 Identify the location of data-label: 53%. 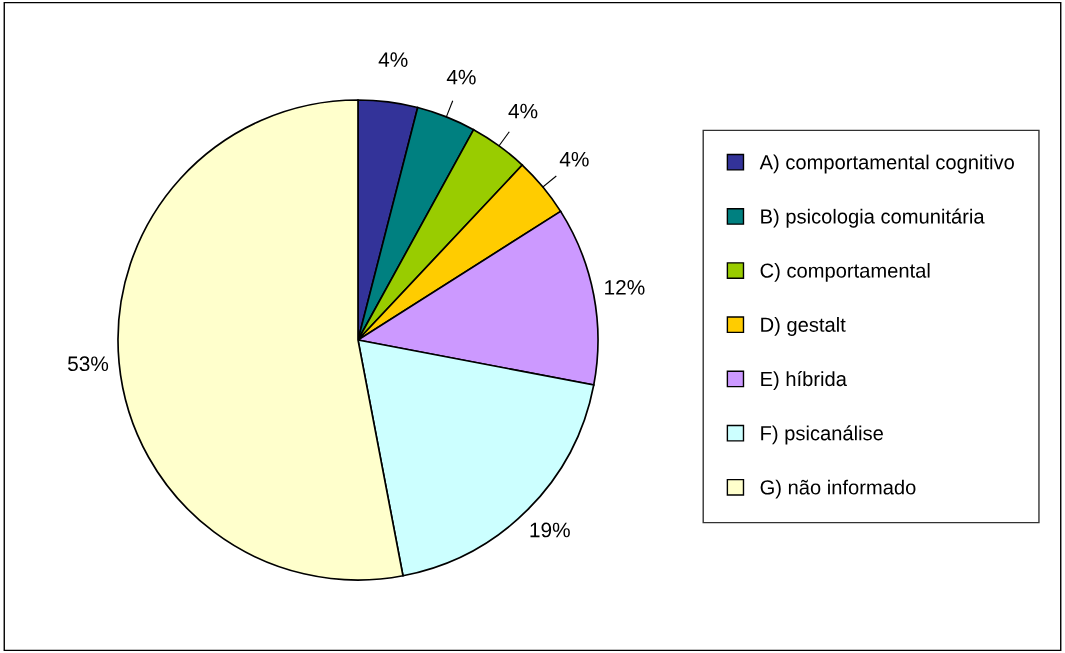
(88, 364).